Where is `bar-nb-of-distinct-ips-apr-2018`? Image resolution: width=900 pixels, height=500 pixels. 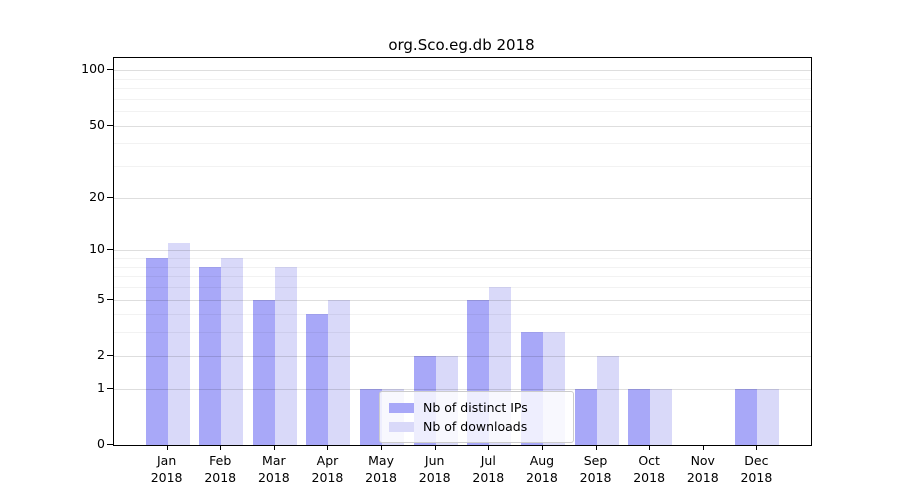
bar-nb-of-distinct-ips-apr-2018 is located at coordinates (317, 379).